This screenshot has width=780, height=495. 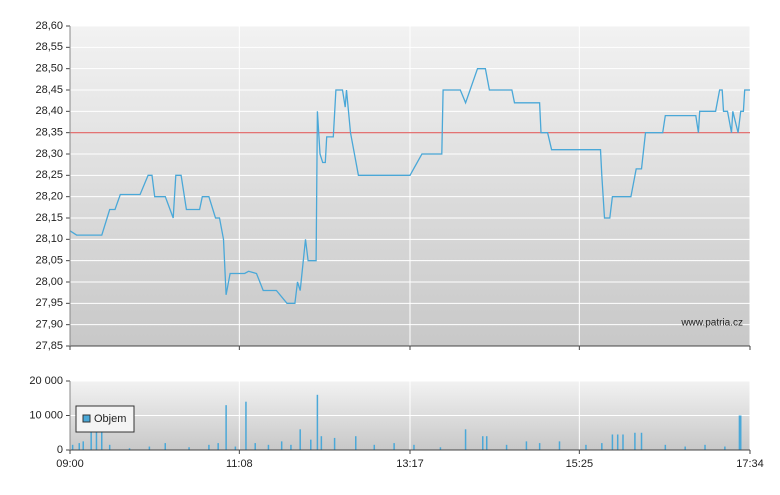 What do you see at coordinates (60, 450) in the screenshot?
I see `y-tick-label: 0` at bounding box center [60, 450].